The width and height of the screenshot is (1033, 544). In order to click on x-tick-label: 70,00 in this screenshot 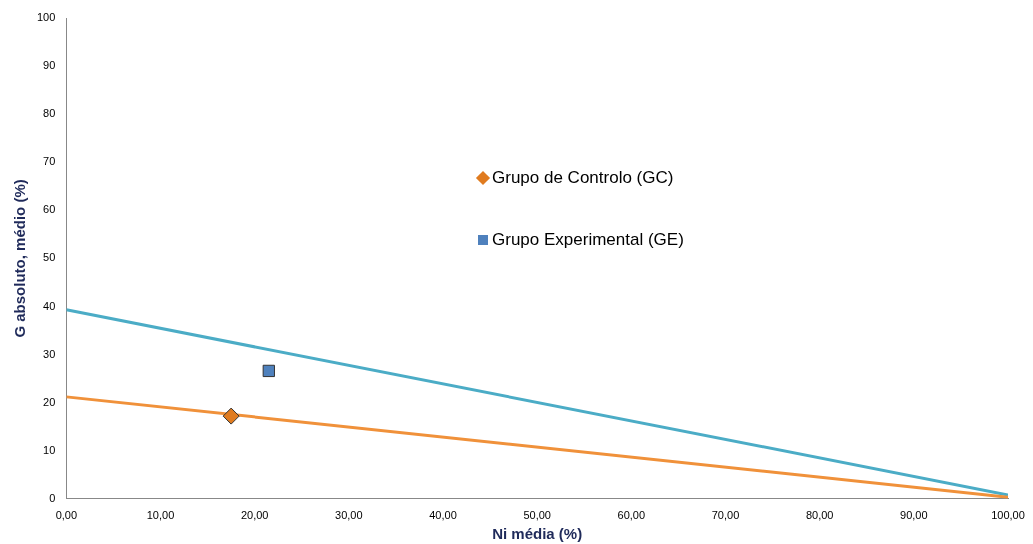, I will do `click(725, 515)`.